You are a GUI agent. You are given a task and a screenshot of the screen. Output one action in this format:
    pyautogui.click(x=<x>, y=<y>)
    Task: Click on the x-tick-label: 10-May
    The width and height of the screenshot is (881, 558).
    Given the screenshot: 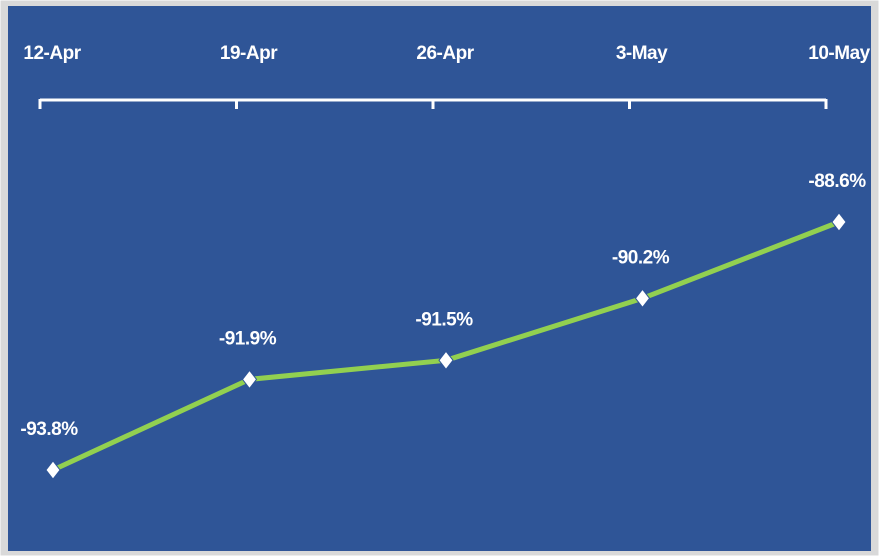 What is the action you would take?
    pyautogui.click(x=839, y=53)
    